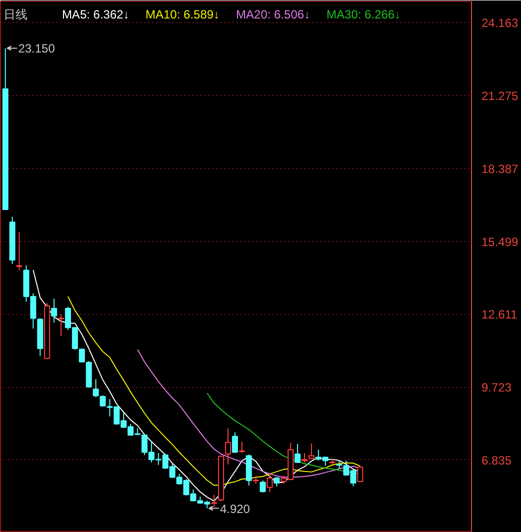 The width and height of the screenshot is (521, 532). I want to click on text: MA20: 6.506↓, so click(273, 15).